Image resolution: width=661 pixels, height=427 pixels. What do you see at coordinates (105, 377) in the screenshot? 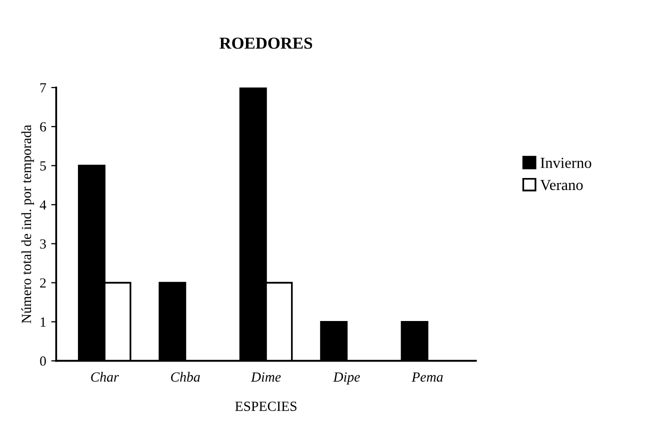
I see `x-tick-label: Char` at bounding box center [105, 377].